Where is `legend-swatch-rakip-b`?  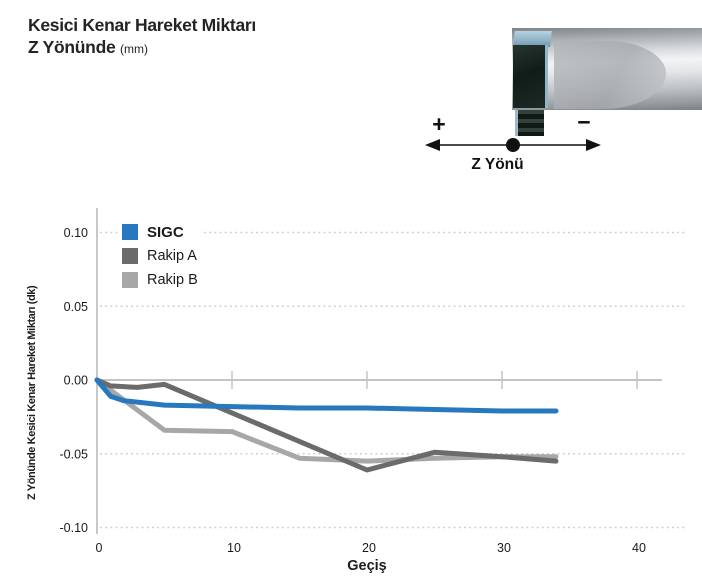 legend-swatch-rakip-b is located at coordinates (130, 280).